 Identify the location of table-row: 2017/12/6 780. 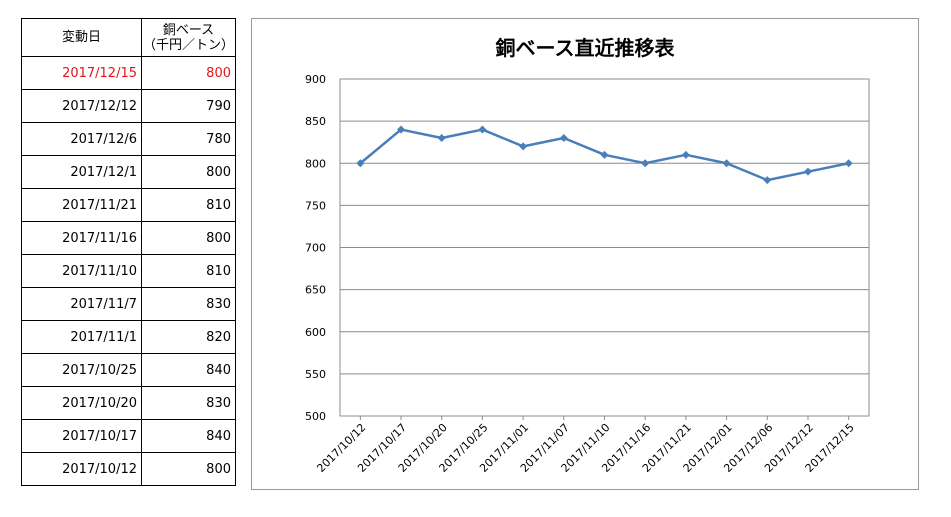
(128, 139).